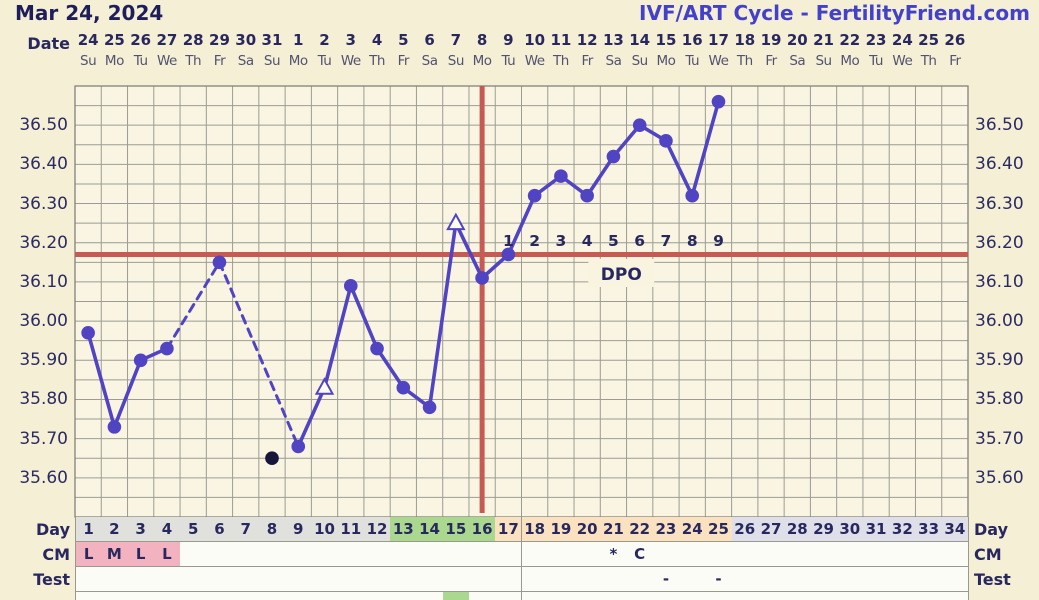 This screenshot has height=600, width=1039. I want to click on day-cell-day-29: 29, so click(824, 529).